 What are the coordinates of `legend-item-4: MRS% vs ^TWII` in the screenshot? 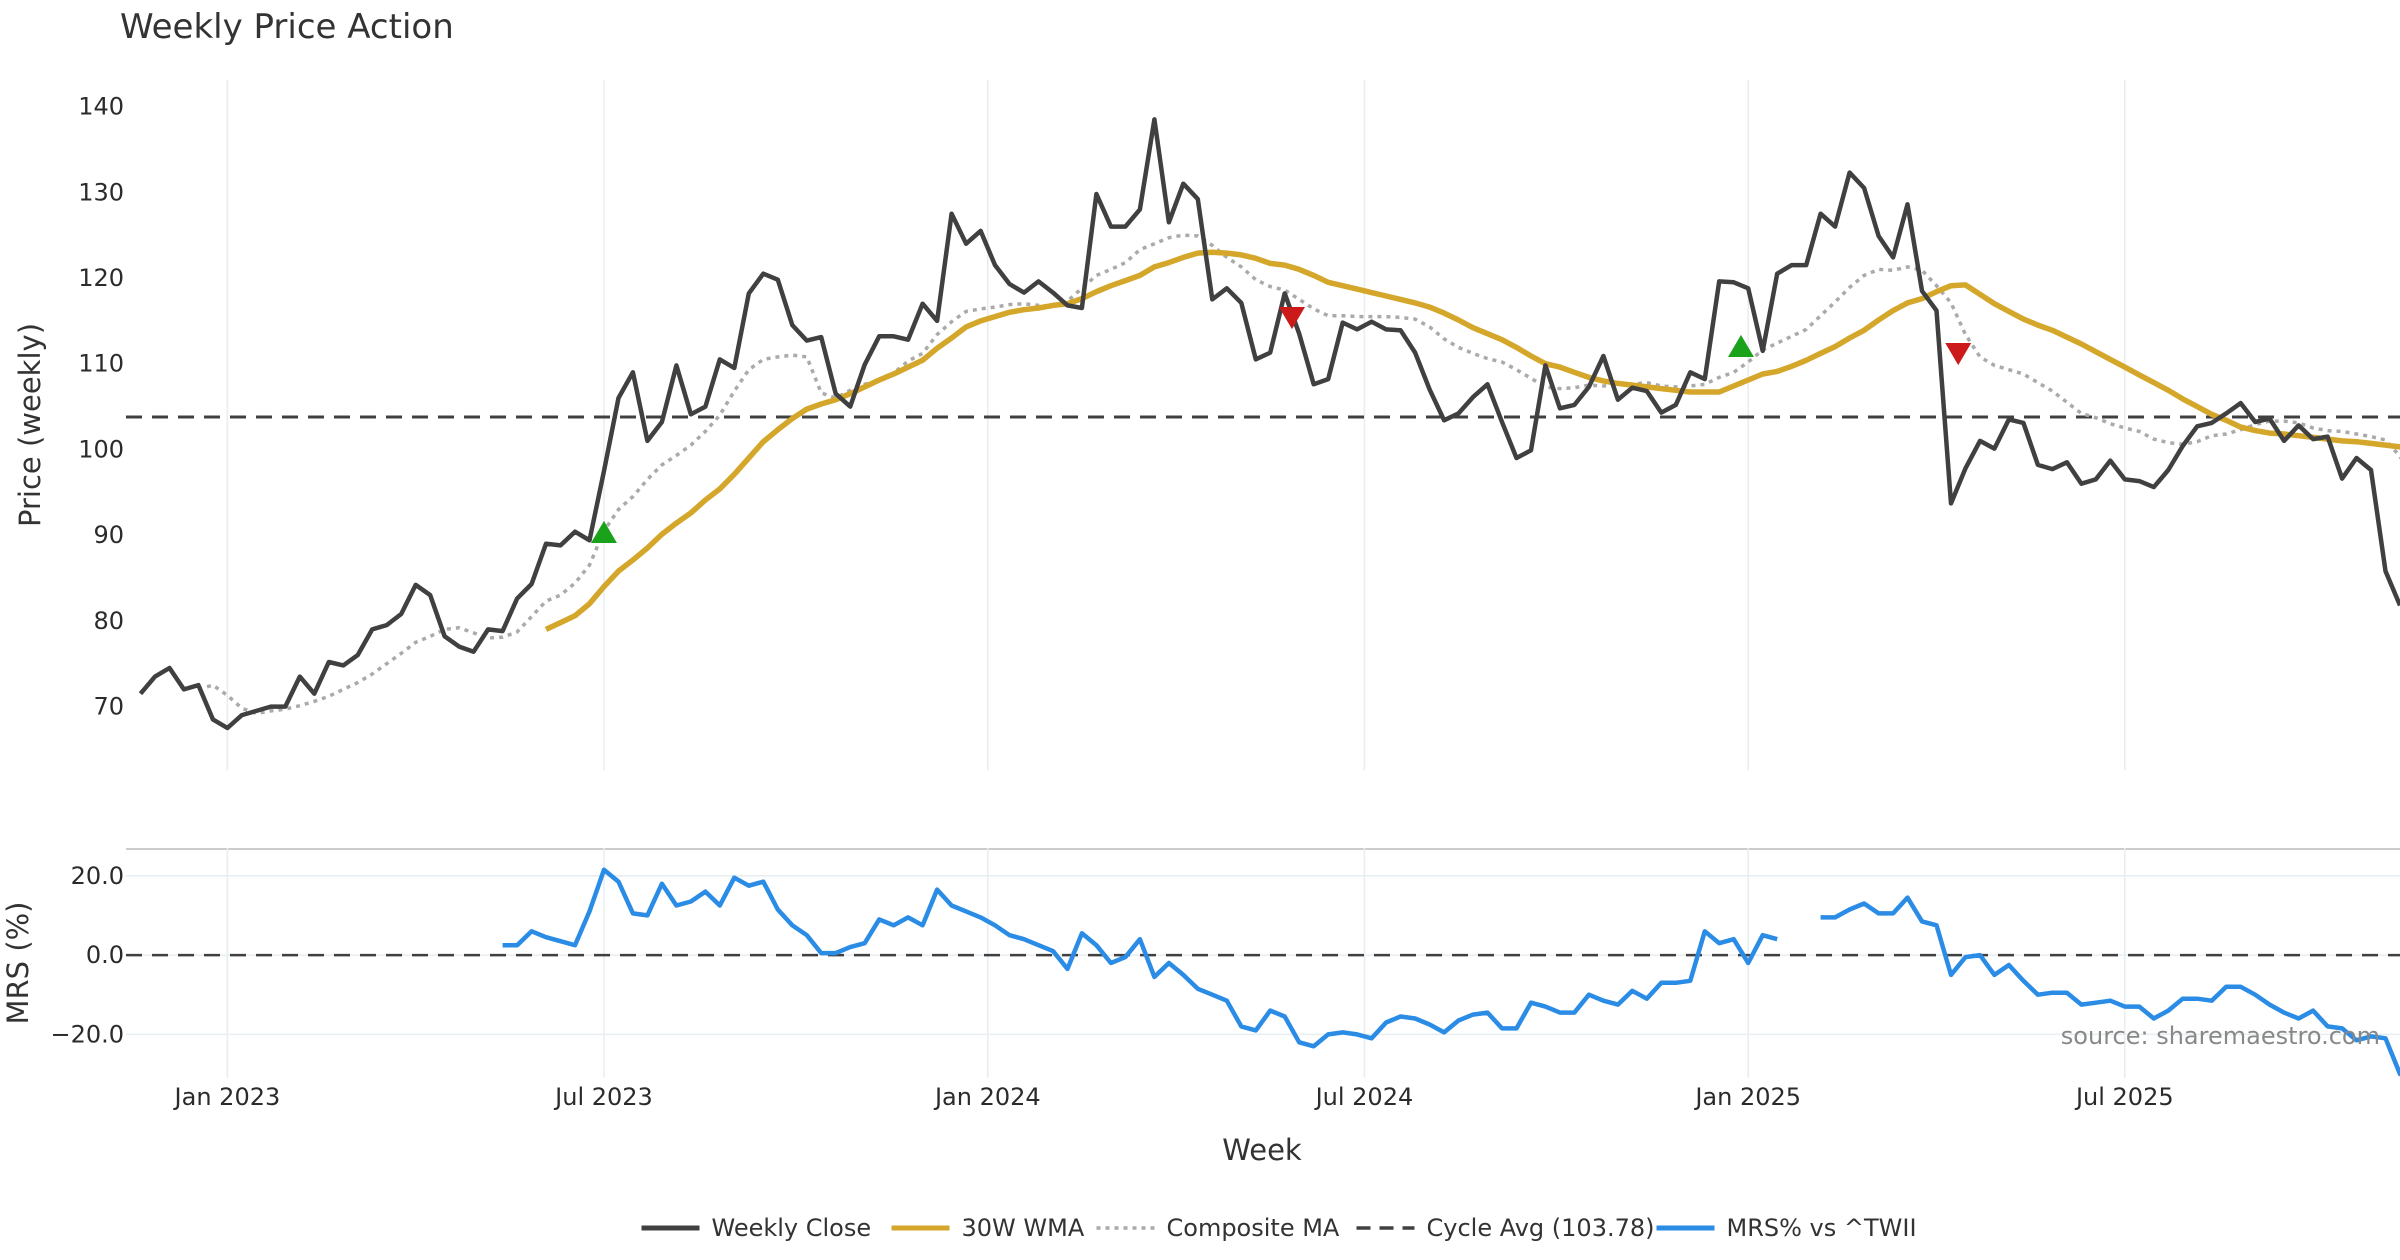 It's located at (1786, 1228).